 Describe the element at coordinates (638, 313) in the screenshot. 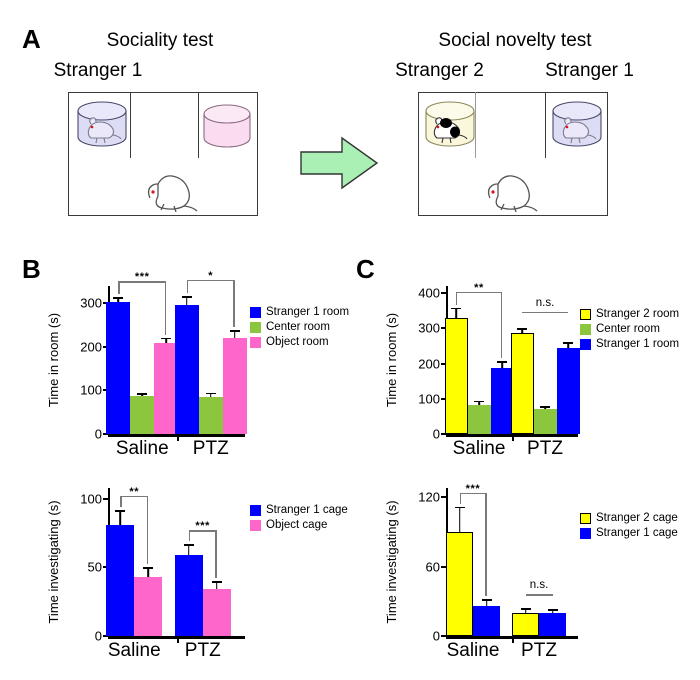

I see `legend-label: Stranger 2 room` at that location.